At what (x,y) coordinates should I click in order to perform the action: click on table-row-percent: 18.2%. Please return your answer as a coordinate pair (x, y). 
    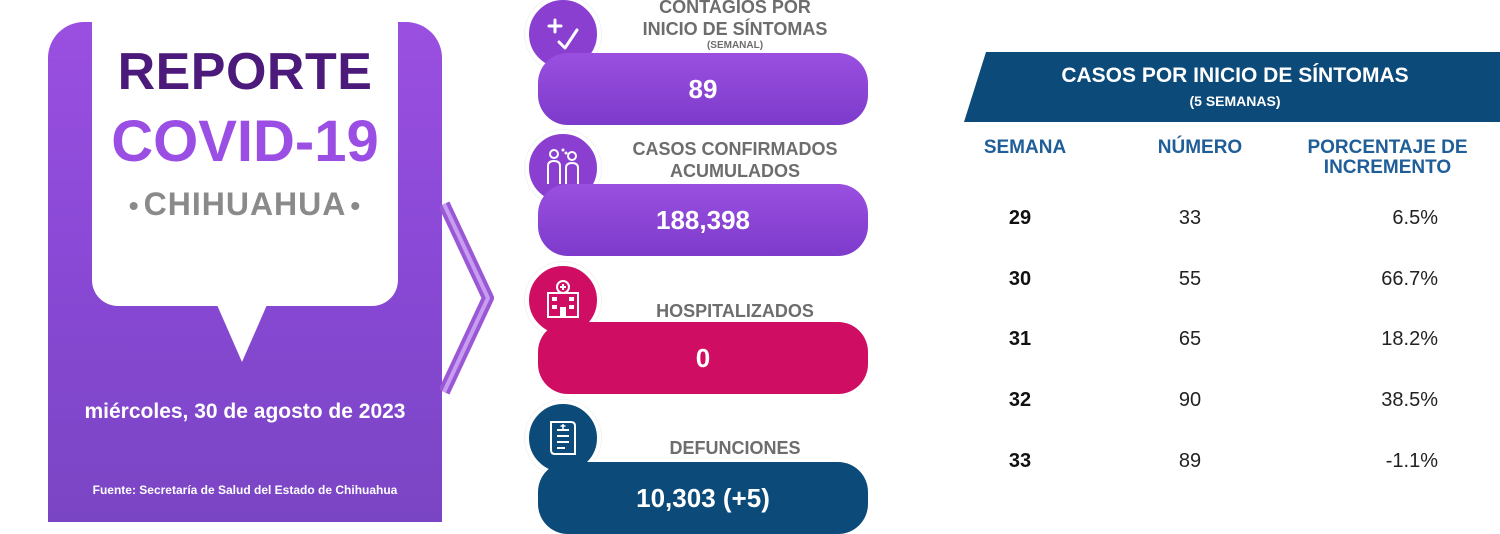
    Looking at the image, I should click on (1409, 339).